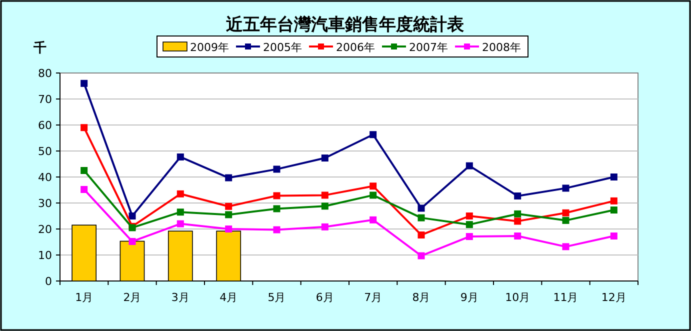 The image size is (691, 331). Describe the element at coordinates (45, 73) in the screenshot. I see `y-tick-label: 80` at that location.